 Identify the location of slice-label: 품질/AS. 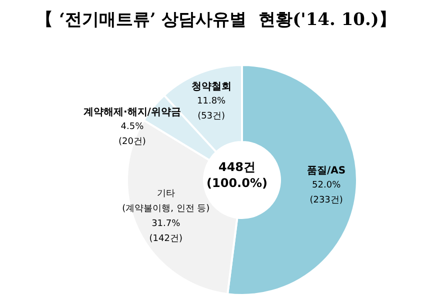
(326, 170).